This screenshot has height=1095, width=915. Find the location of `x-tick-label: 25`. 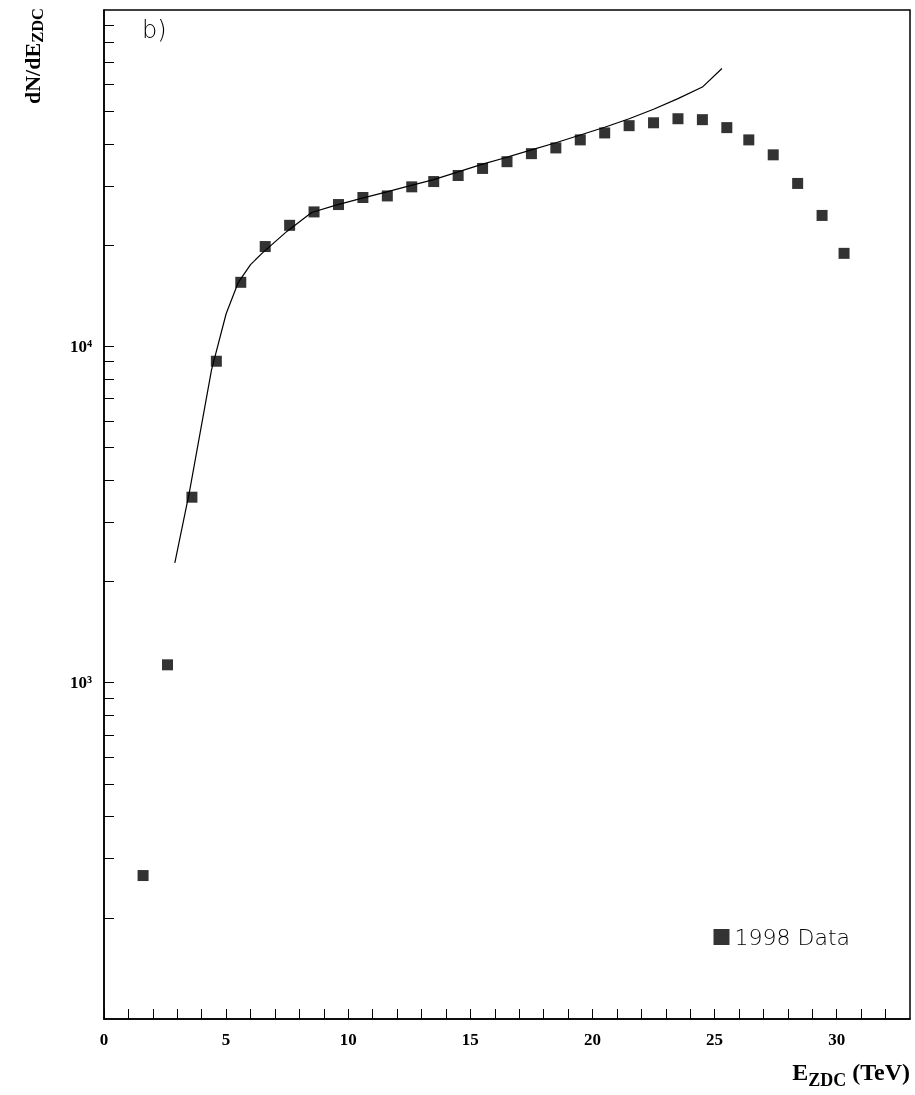

x-tick-label: 25 is located at coordinates (715, 1039).